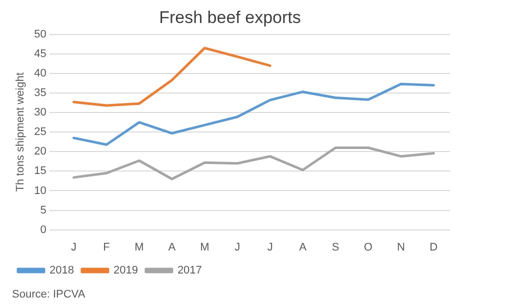 This screenshot has width=510, height=308. Describe the element at coordinates (40, 171) in the screenshot. I see `y-tick-label: 15` at that location.